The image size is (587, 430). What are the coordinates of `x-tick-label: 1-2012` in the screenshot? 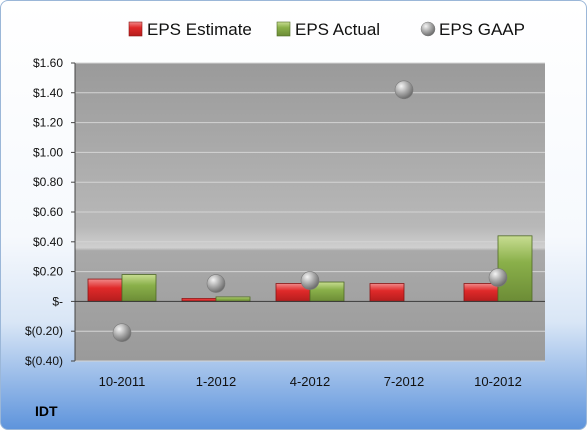 It's located at (216, 381).